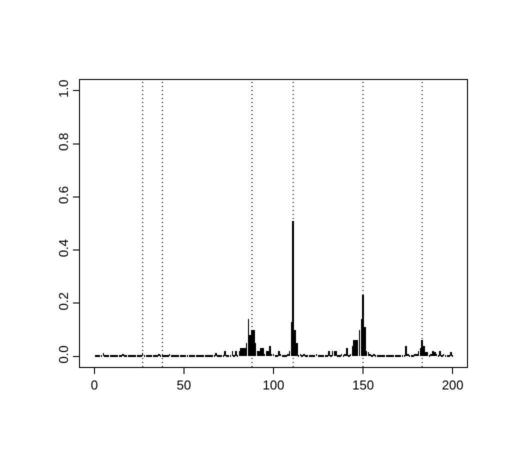 The image size is (508, 464). I want to click on y-tick-label: 0.4, so click(63, 248).